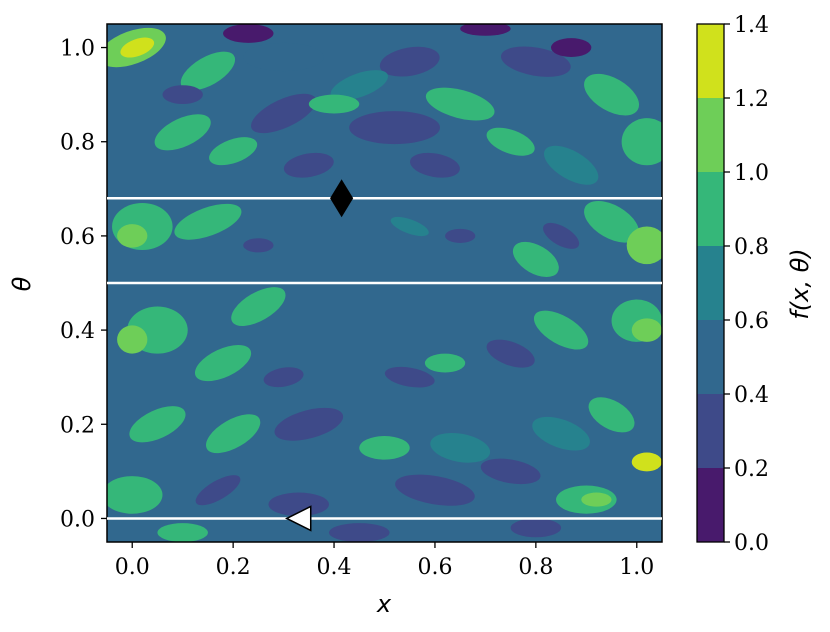 The image size is (830, 632). What do you see at coordinates (732, 284) in the screenshot?
I see `colorbar: 0.0 0.2 0.4 0.6 0.8 1.0 1.2 1.4` at bounding box center [732, 284].